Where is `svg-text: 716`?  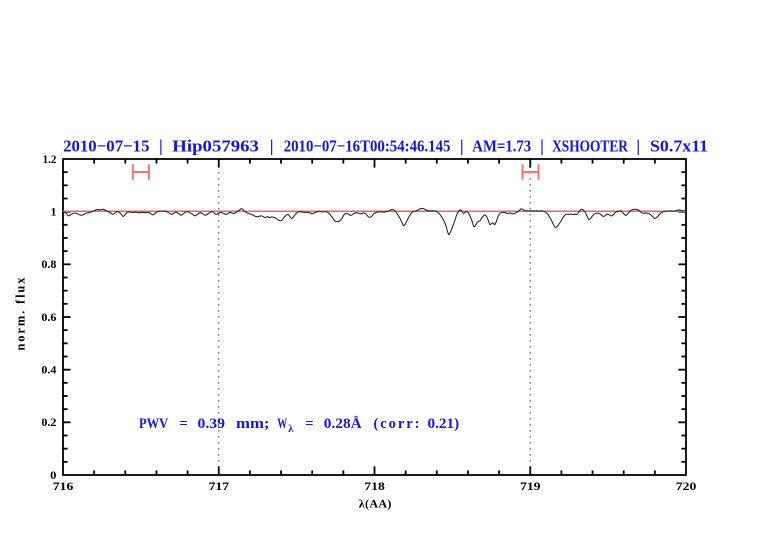
svg-text: 716 is located at coordinates (63, 487).